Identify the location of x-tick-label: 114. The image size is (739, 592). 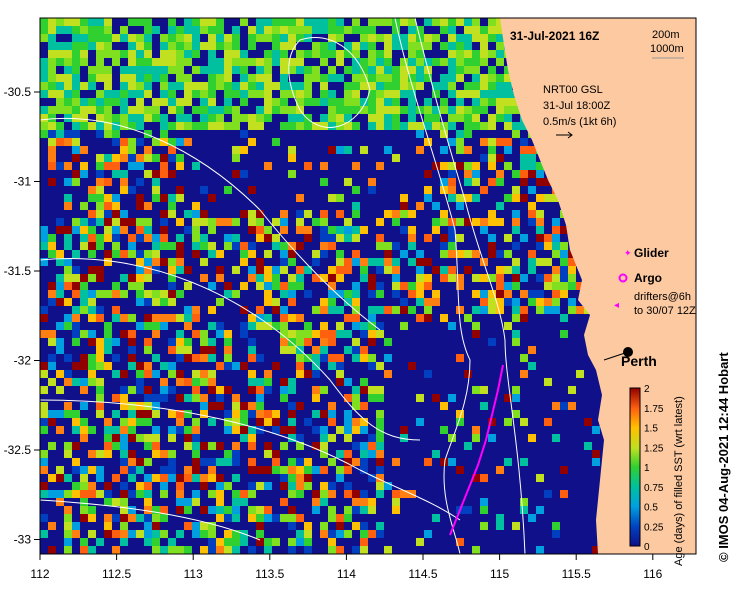
(346, 574).